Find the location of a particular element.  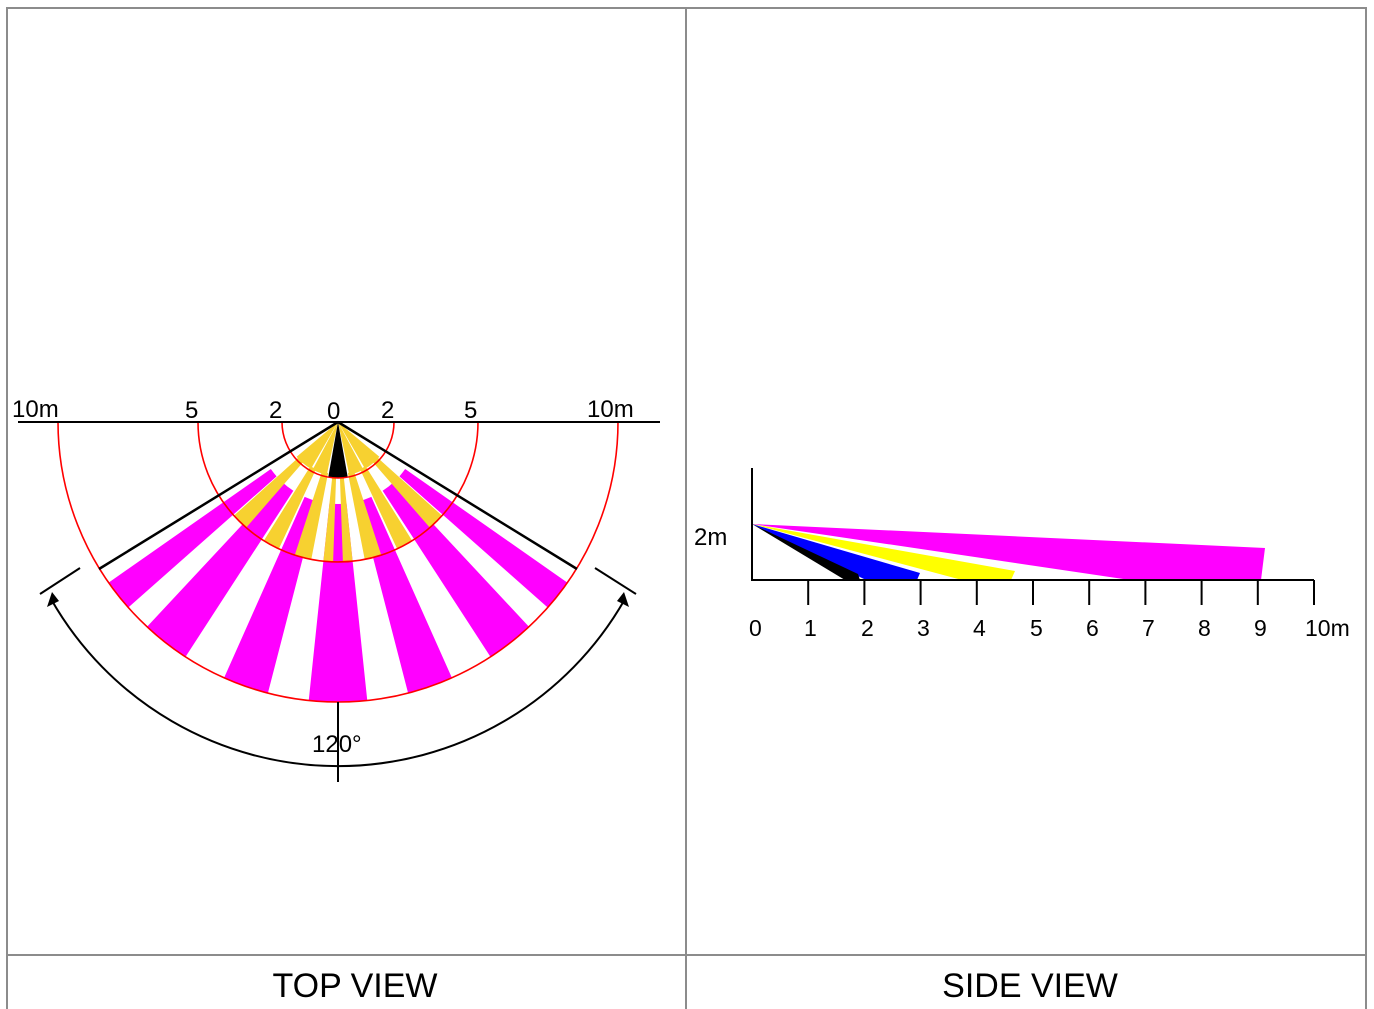

scale-label-zero: 0 is located at coordinates (333, 411).